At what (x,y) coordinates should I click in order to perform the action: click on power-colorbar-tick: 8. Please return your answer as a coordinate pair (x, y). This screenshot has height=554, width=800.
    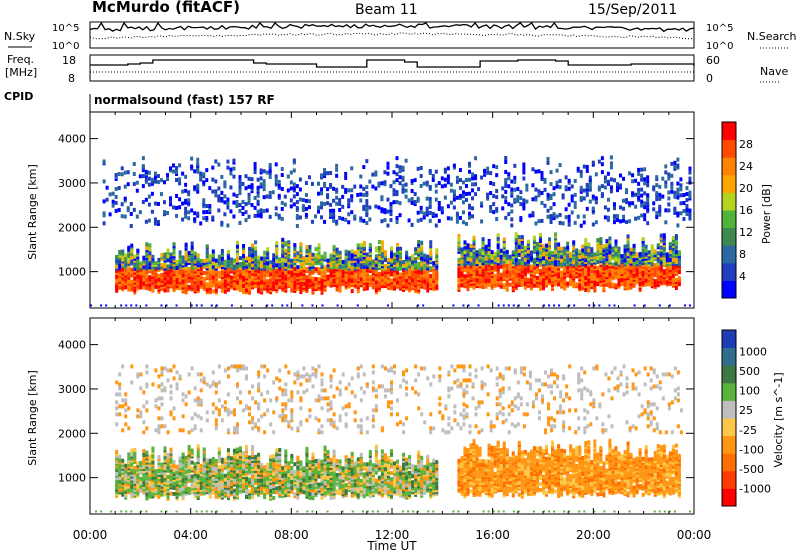
    Looking at the image, I should click on (742, 254).